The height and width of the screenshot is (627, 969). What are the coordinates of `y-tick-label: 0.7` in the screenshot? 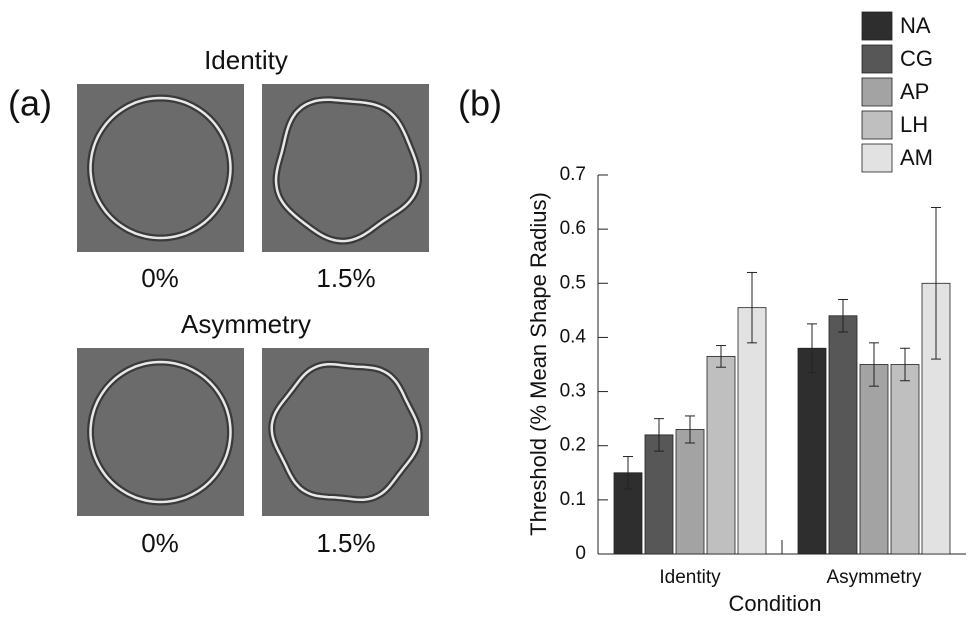 It's located at (573, 174).